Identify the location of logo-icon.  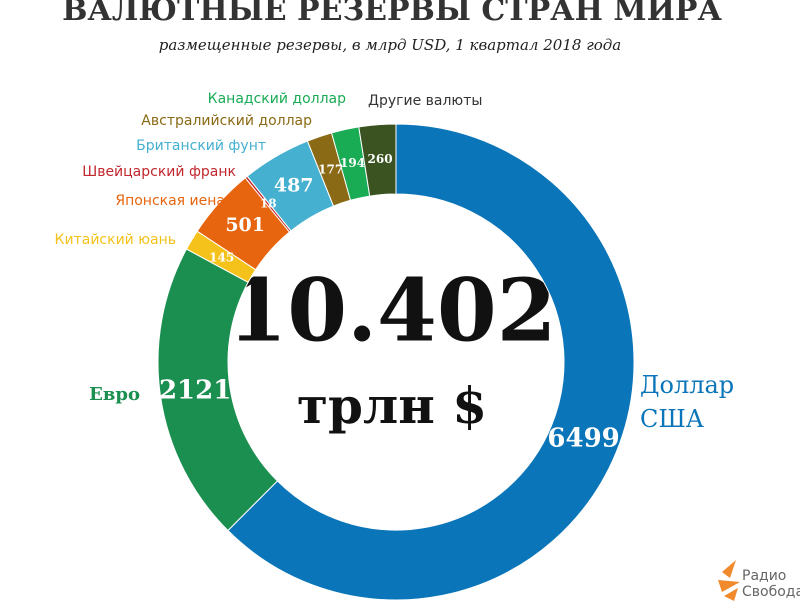
(729, 580).